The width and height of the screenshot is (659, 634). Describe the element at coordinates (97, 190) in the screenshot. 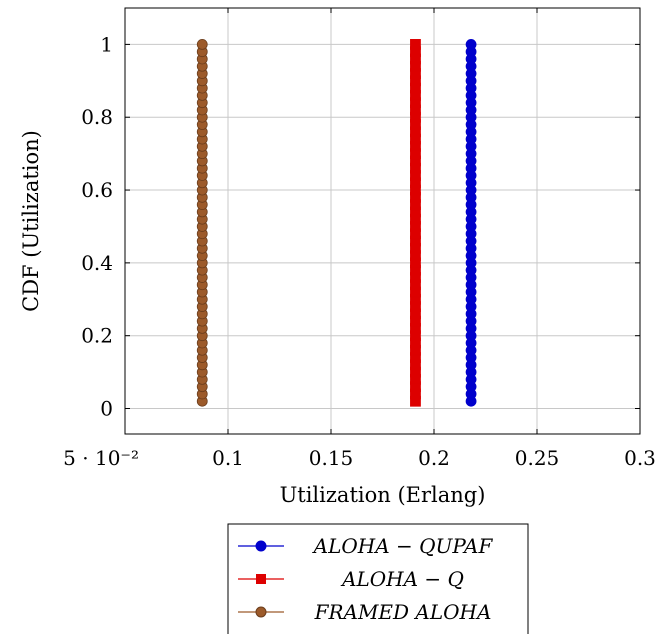

I see `y-tick-label: 0.6` at that location.